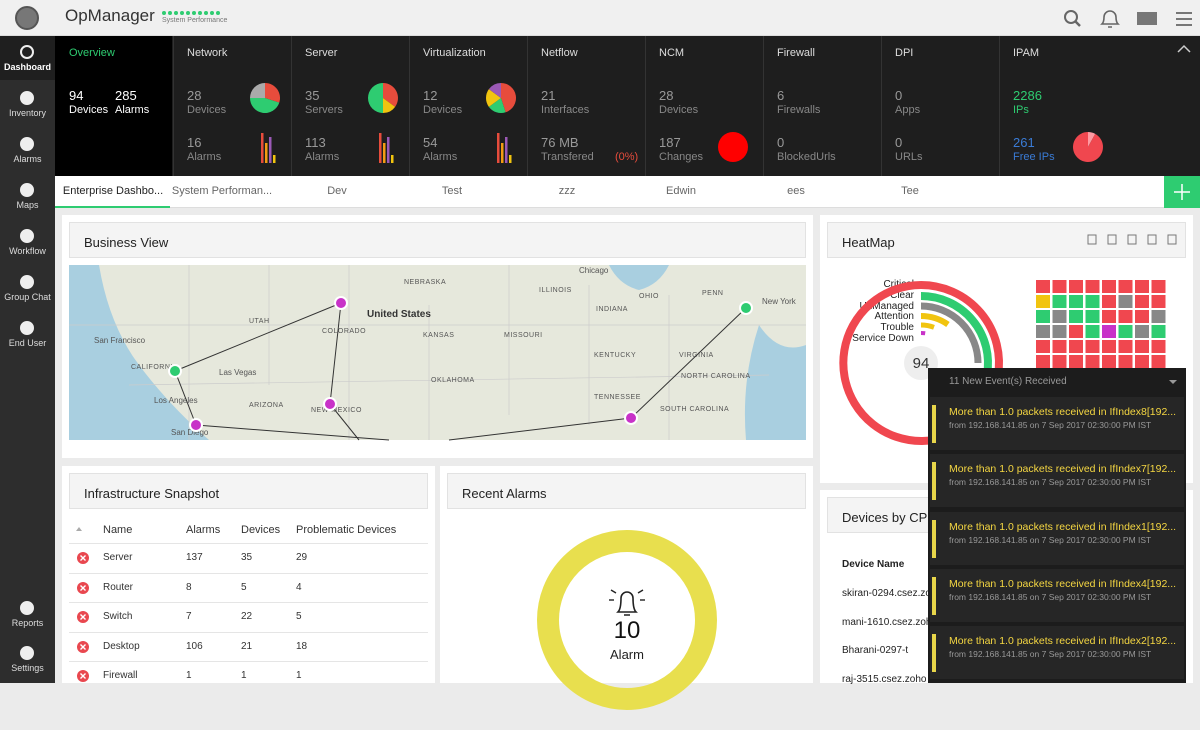  What do you see at coordinates (559, 53) in the screenshot?
I see `tile-title: Netflow` at bounding box center [559, 53].